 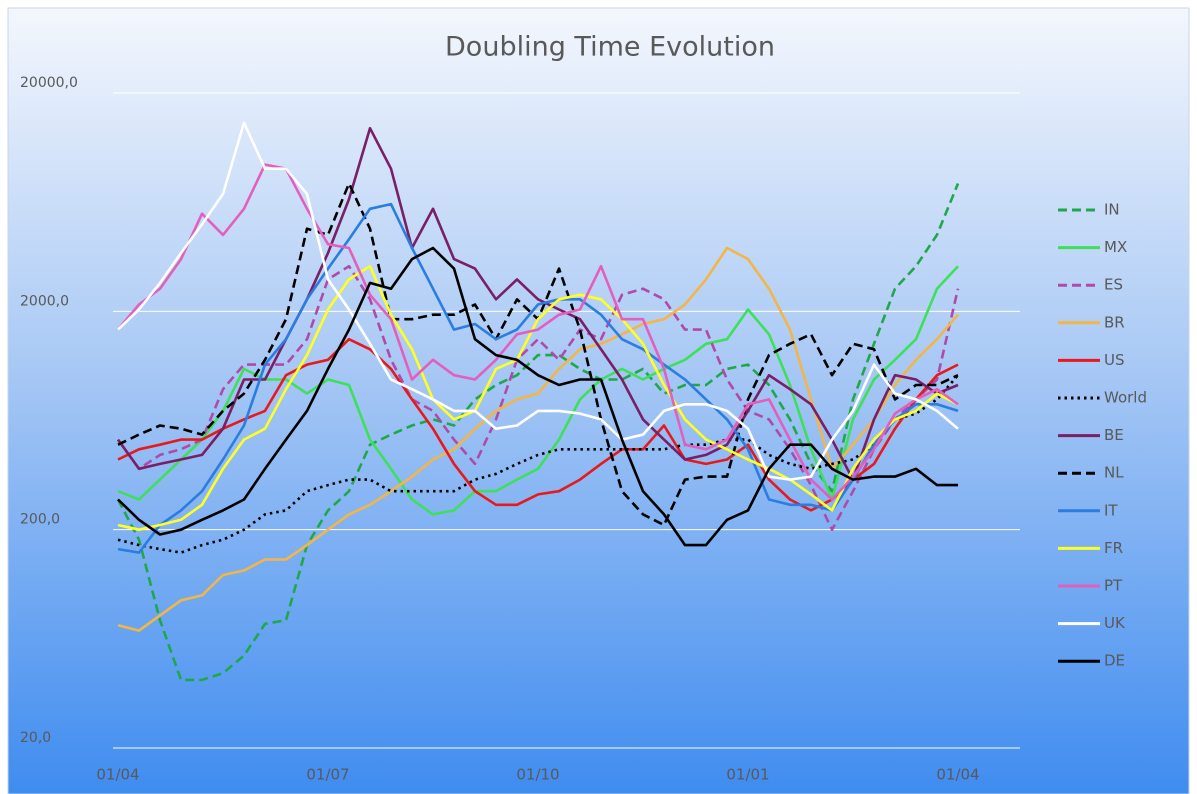 What do you see at coordinates (610, 47) in the screenshot?
I see `chart-title: Doubling Time Evolution` at bounding box center [610, 47].